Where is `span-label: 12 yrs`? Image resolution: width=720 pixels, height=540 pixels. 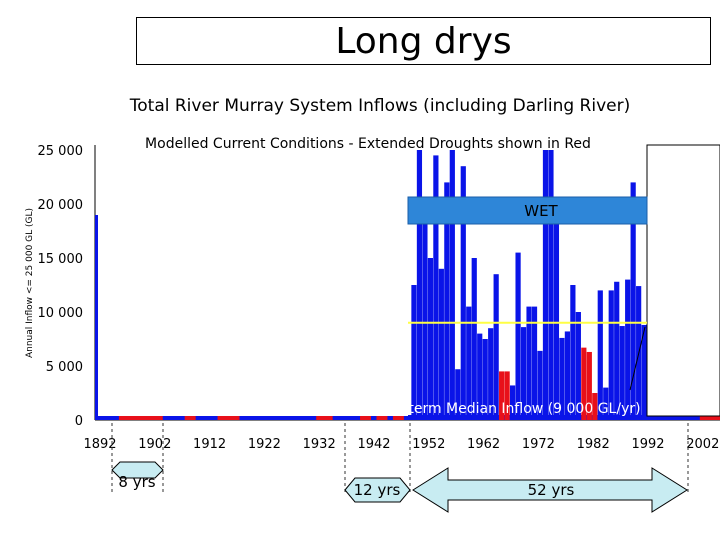 span-label: 12 yrs is located at coordinates (377, 490).